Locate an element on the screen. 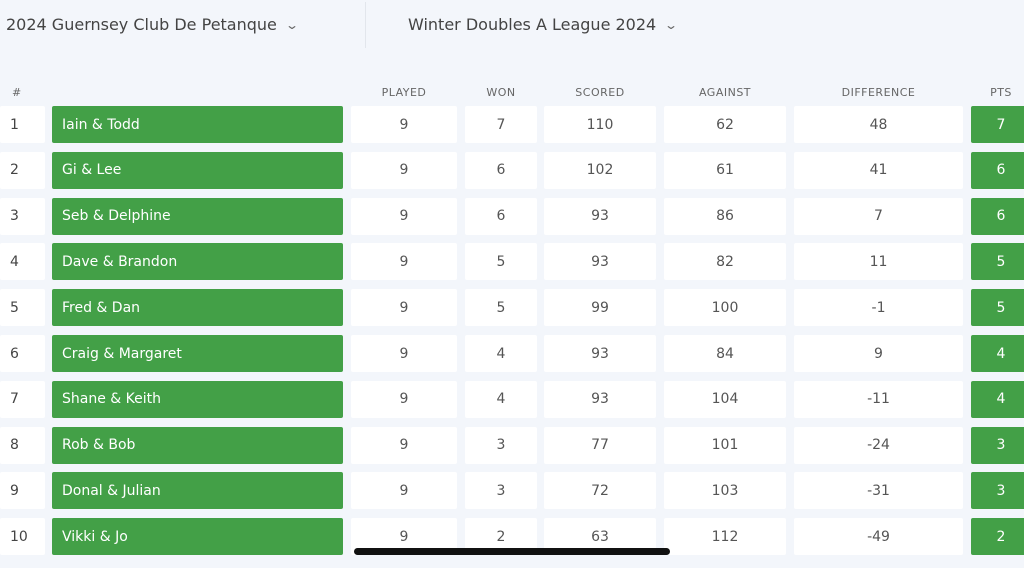 The image size is (1024, 568). scored-cell: 99 is located at coordinates (600, 308).